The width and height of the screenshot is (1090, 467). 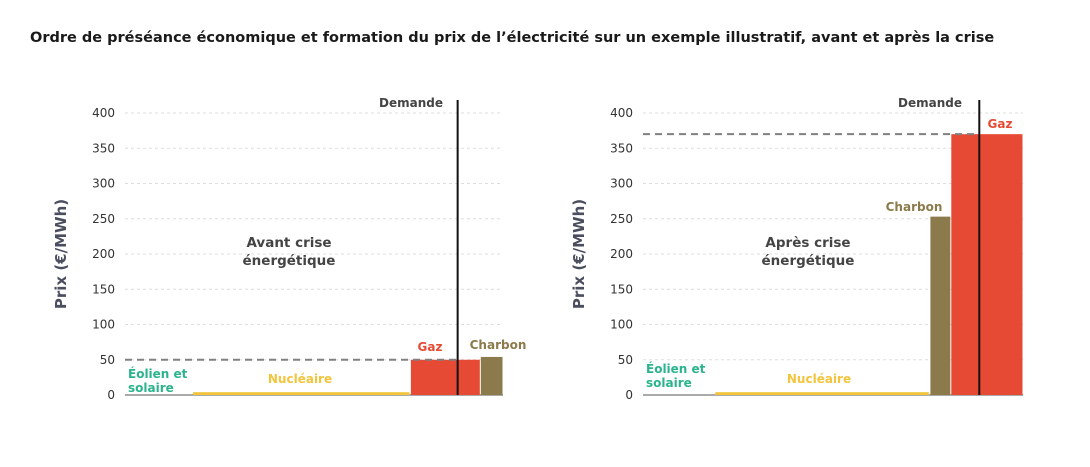 What do you see at coordinates (807, 243) in the screenshot?
I see `annotation-text: Après crise` at bounding box center [807, 243].